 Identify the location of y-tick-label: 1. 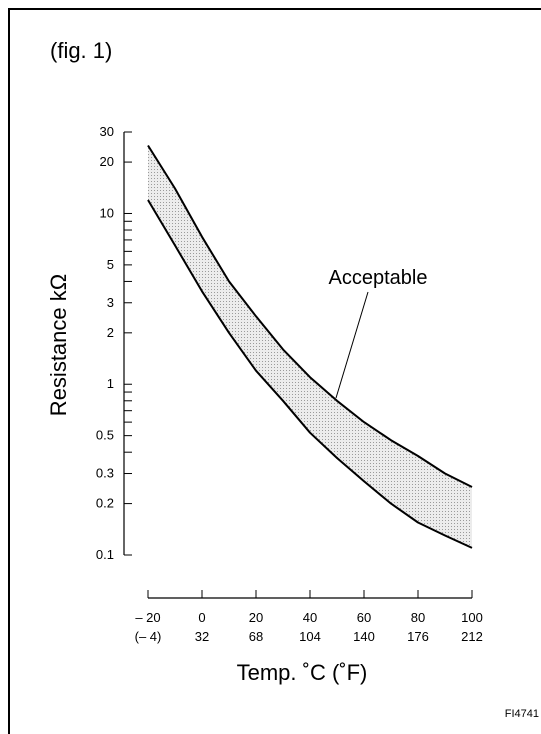
(110, 383).